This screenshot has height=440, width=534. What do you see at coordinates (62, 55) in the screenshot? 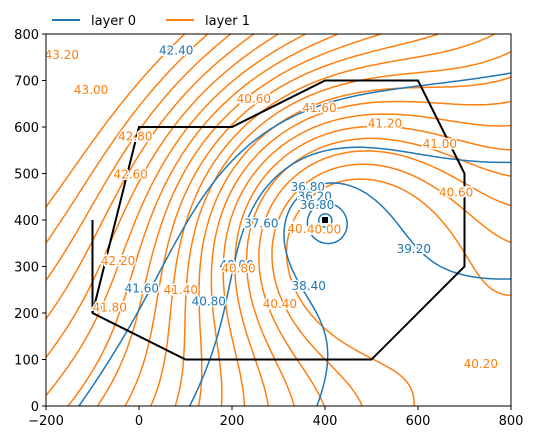
I see `contour-label-layer-1: 43.20` at bounding box center [62, 55].